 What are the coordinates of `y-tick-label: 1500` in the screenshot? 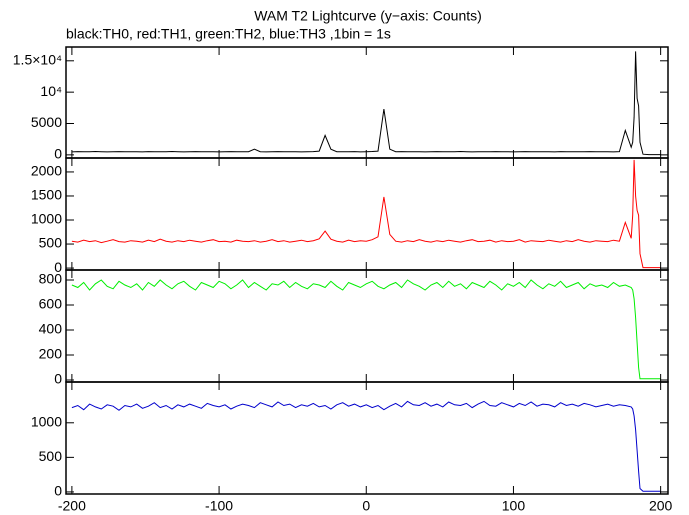 It's located at (46, 195).